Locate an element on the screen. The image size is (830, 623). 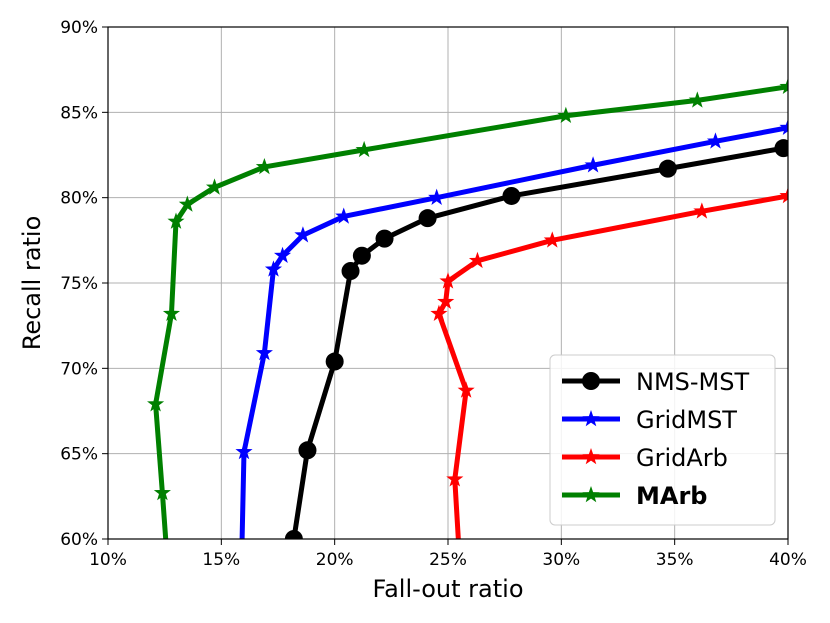
y-tick-label: 90% is located at coordinates (79, 28).